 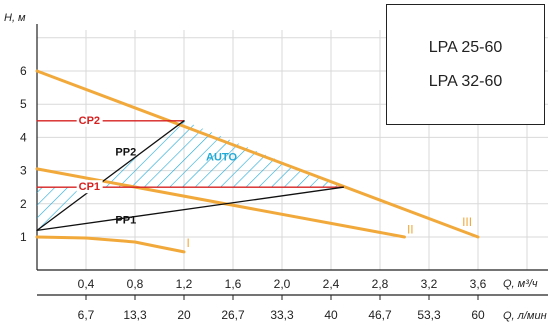 I want to click on series-label-ii: II, so click(x=410, y=230).